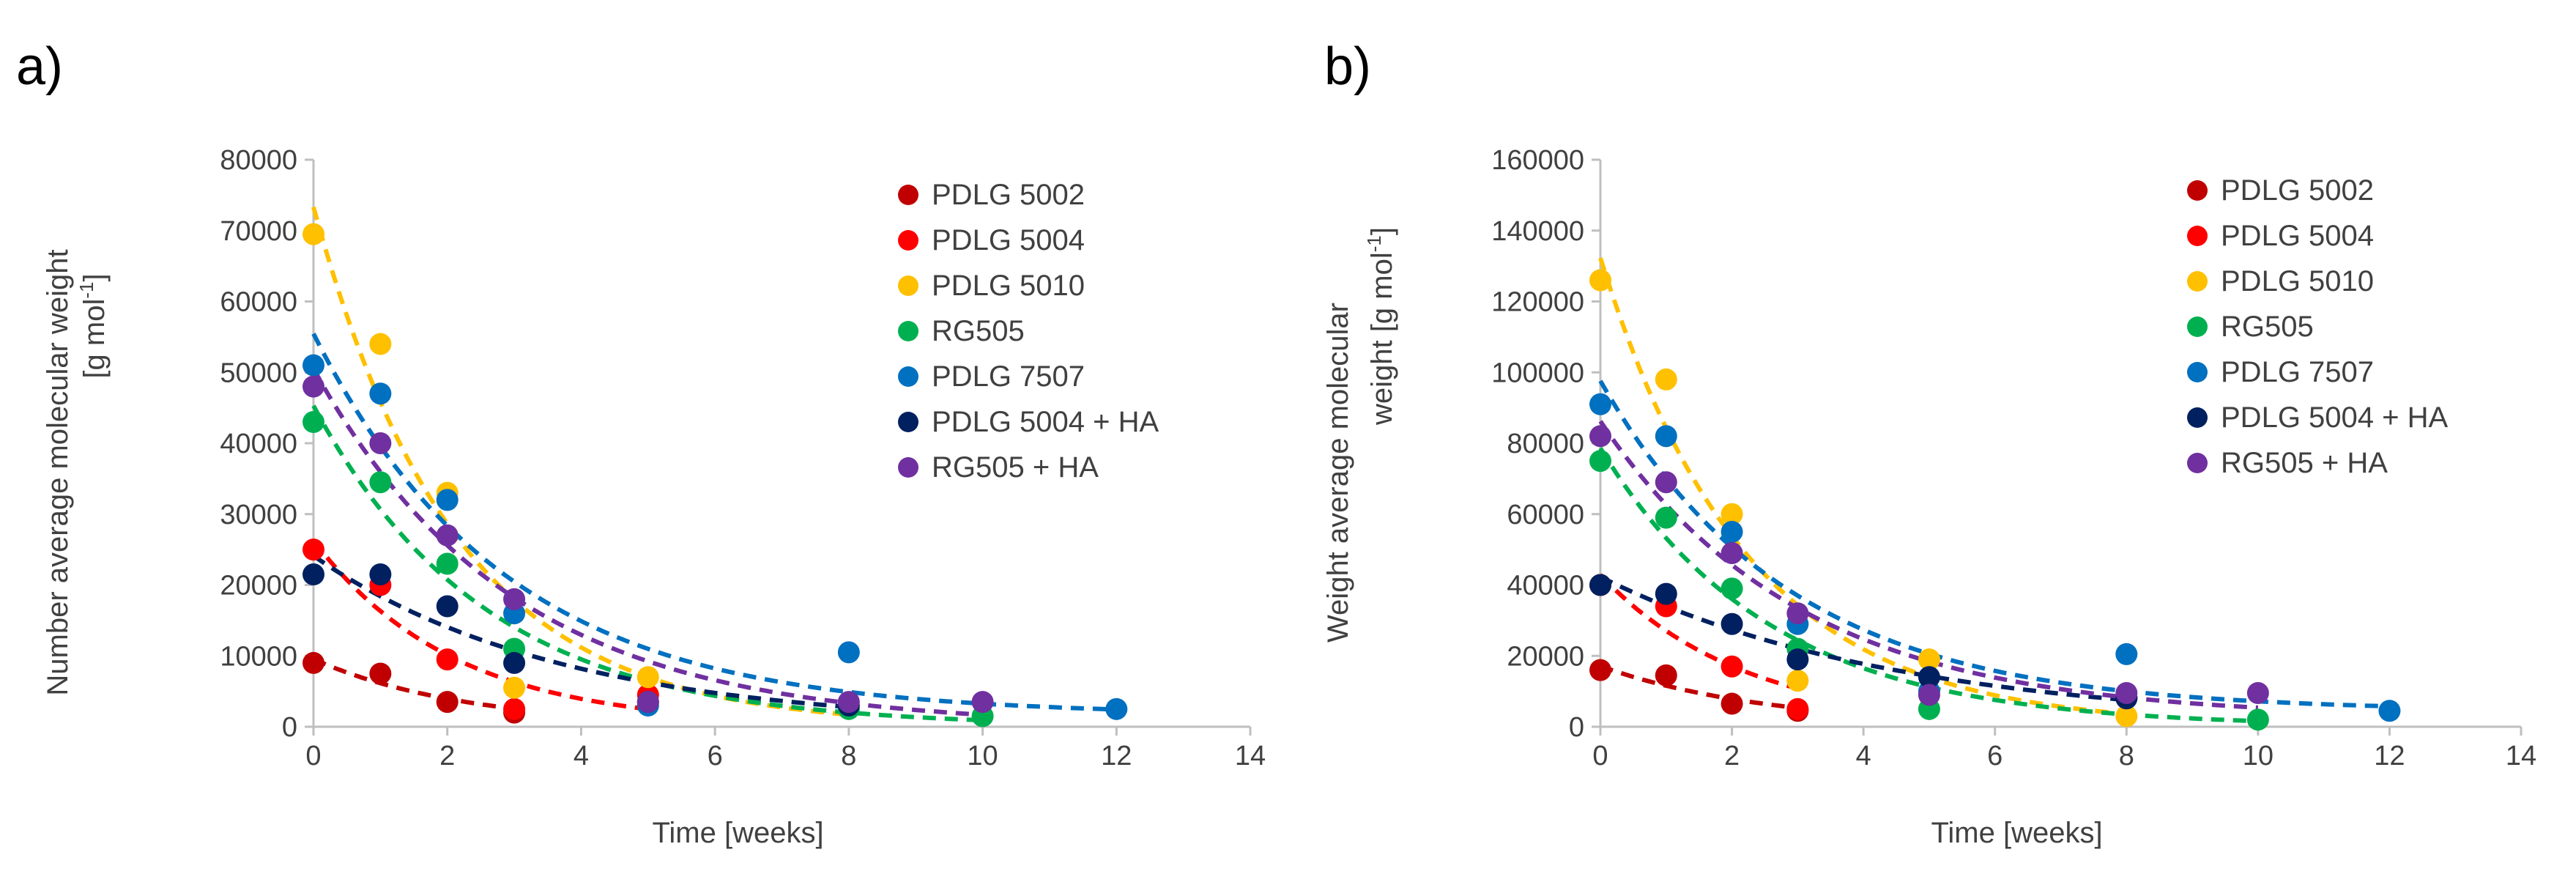  Describe the element at coordinates (1545, 586) in the screenshot. I see `y-tick-label: 40000` at that location.